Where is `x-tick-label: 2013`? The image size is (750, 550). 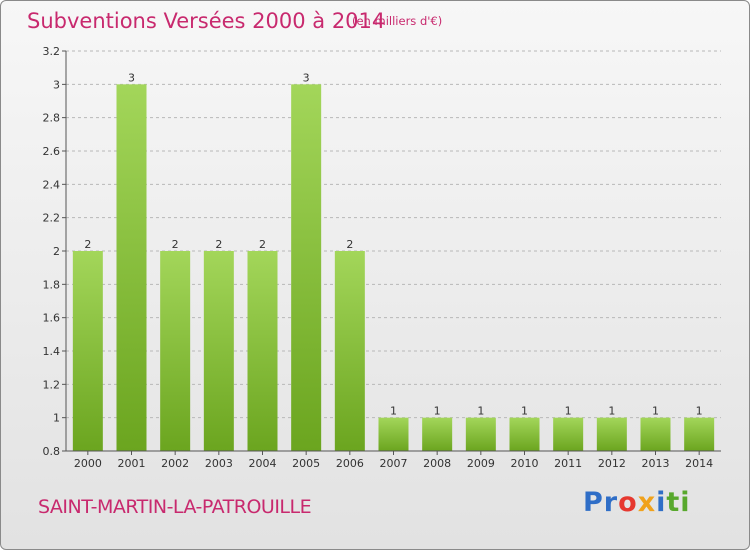 x-tick-label: 2013 is located at coordinates (656, 463).